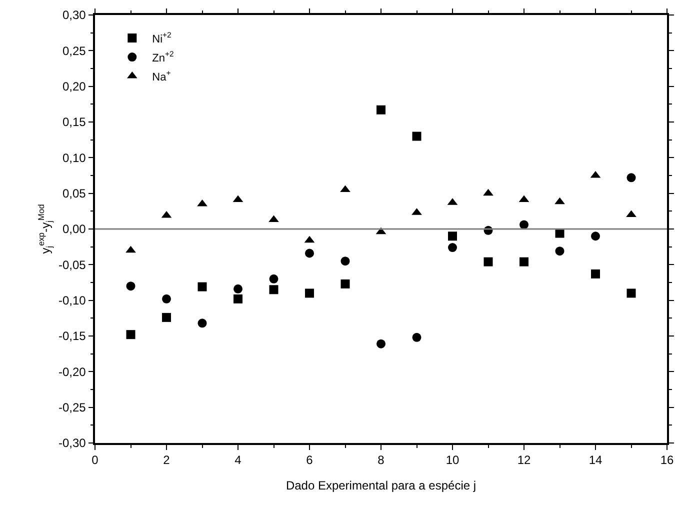  Describe the element at coordinates (163, 57) in the screenshot. I see `legend-label: Zn$^{+2}$` at that location.